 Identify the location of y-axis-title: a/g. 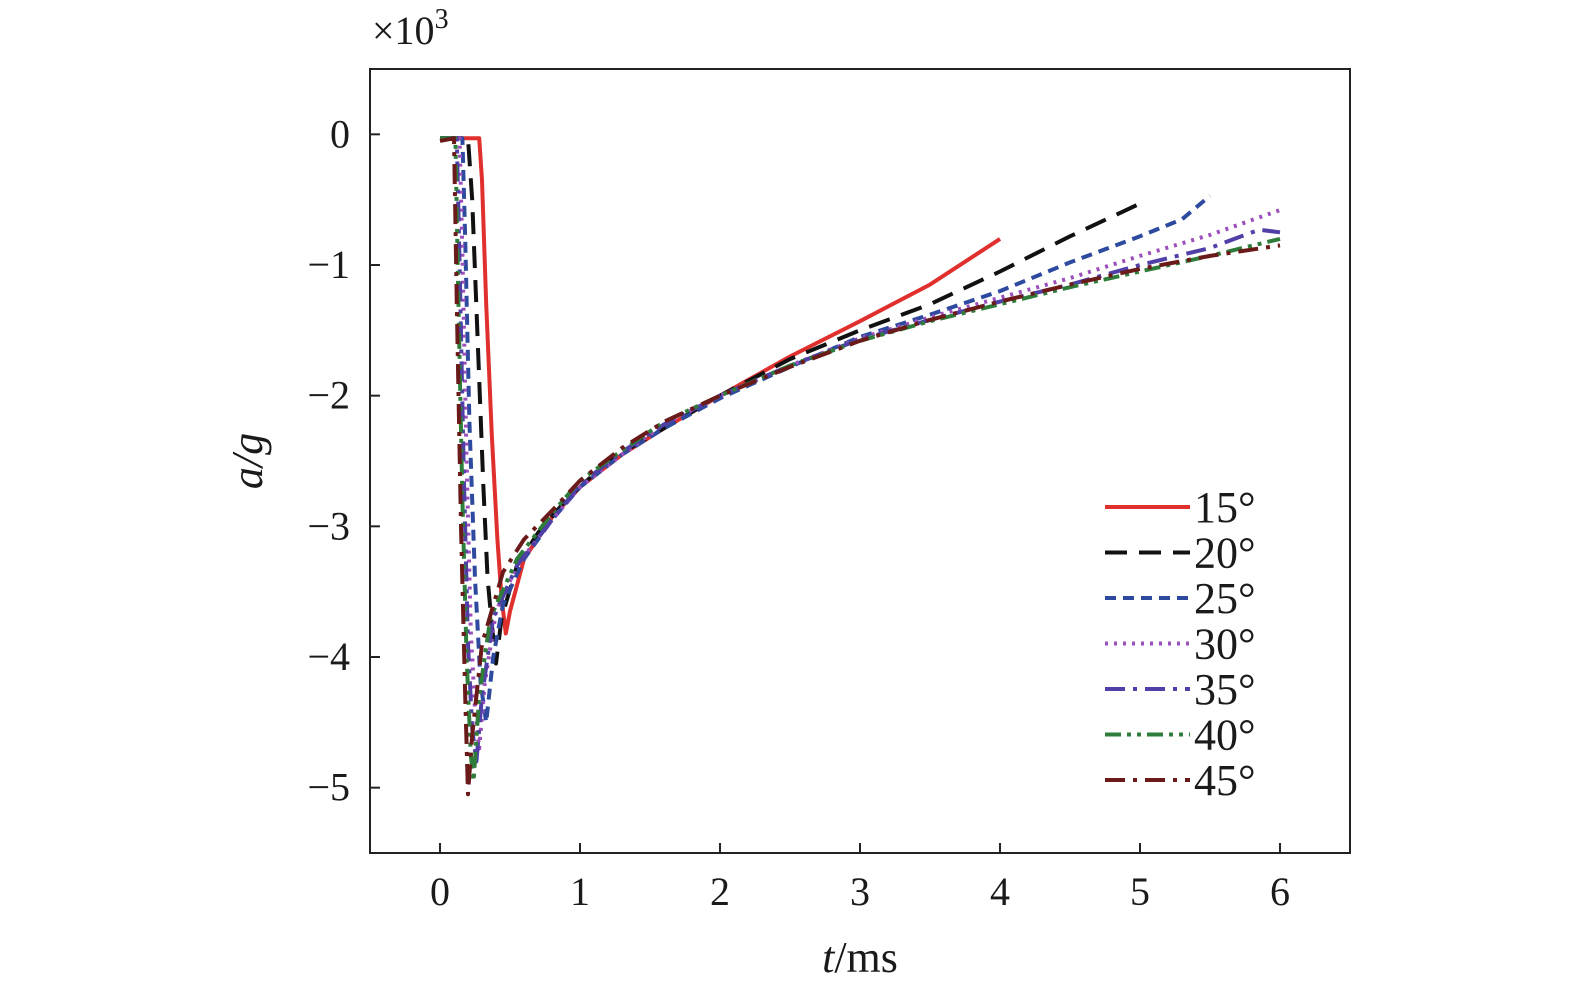
(247, 461).